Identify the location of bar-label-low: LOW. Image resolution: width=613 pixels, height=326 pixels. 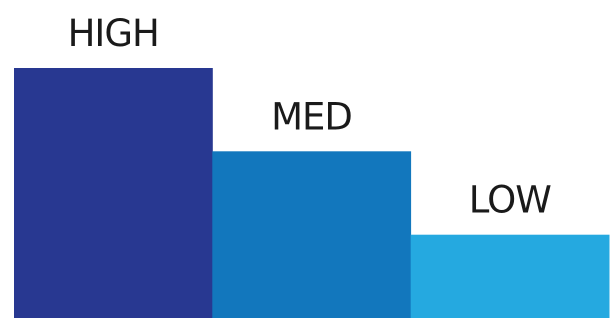
(510, 200).